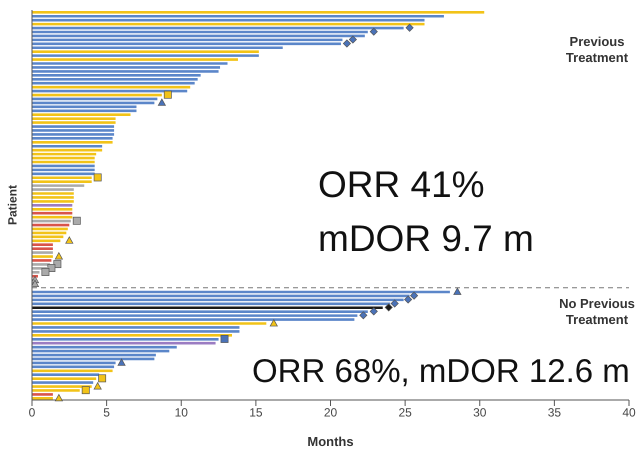 The height and width of the screenshot is (452, 640). What do you see at coordinates (597, 312) in the screenshot?
I see `annotation: No Previous Treatment` at bounding box center [597, 312].